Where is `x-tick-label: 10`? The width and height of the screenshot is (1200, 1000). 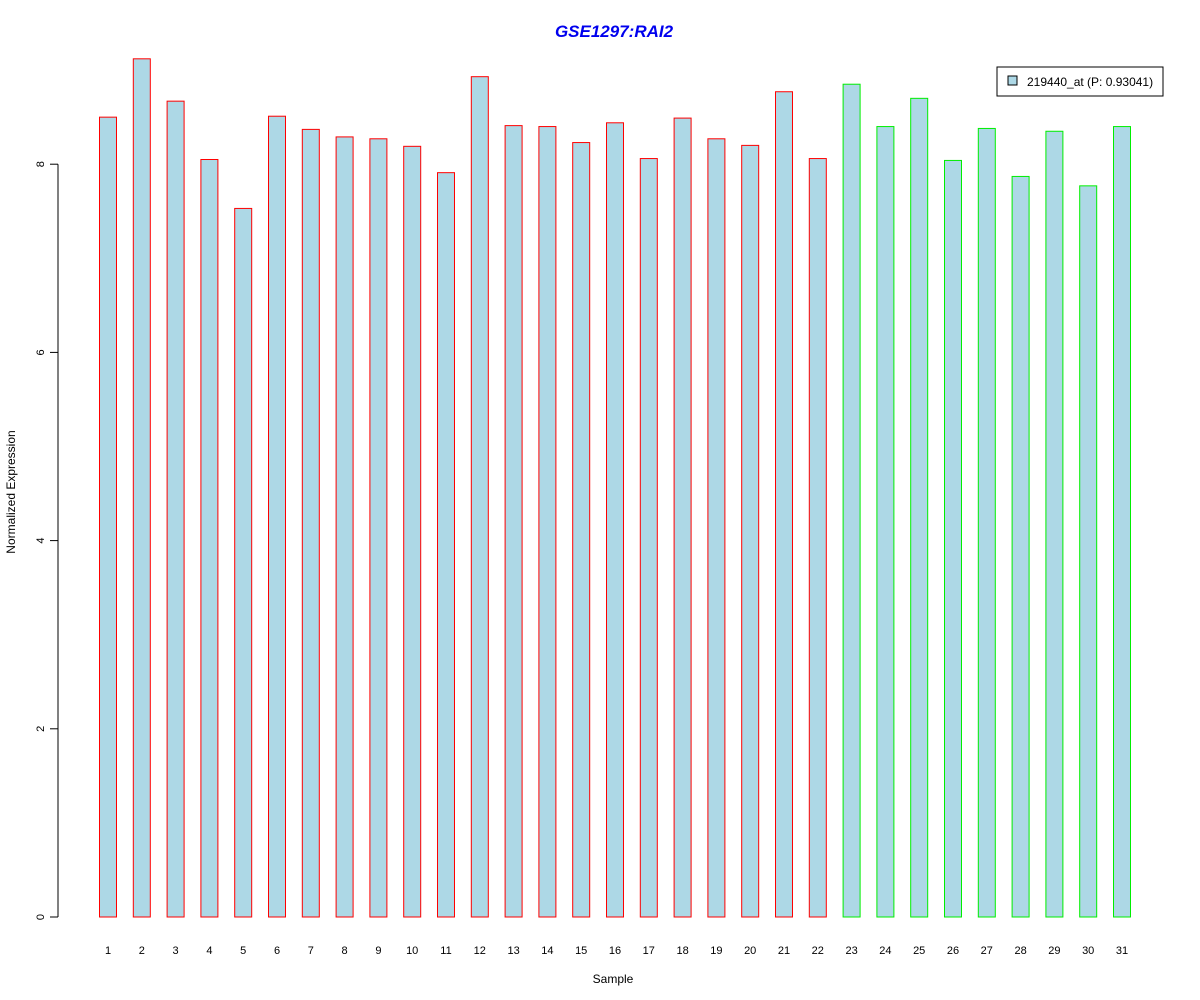
x-tick-label: 10 is located at coordinates (412, 951).